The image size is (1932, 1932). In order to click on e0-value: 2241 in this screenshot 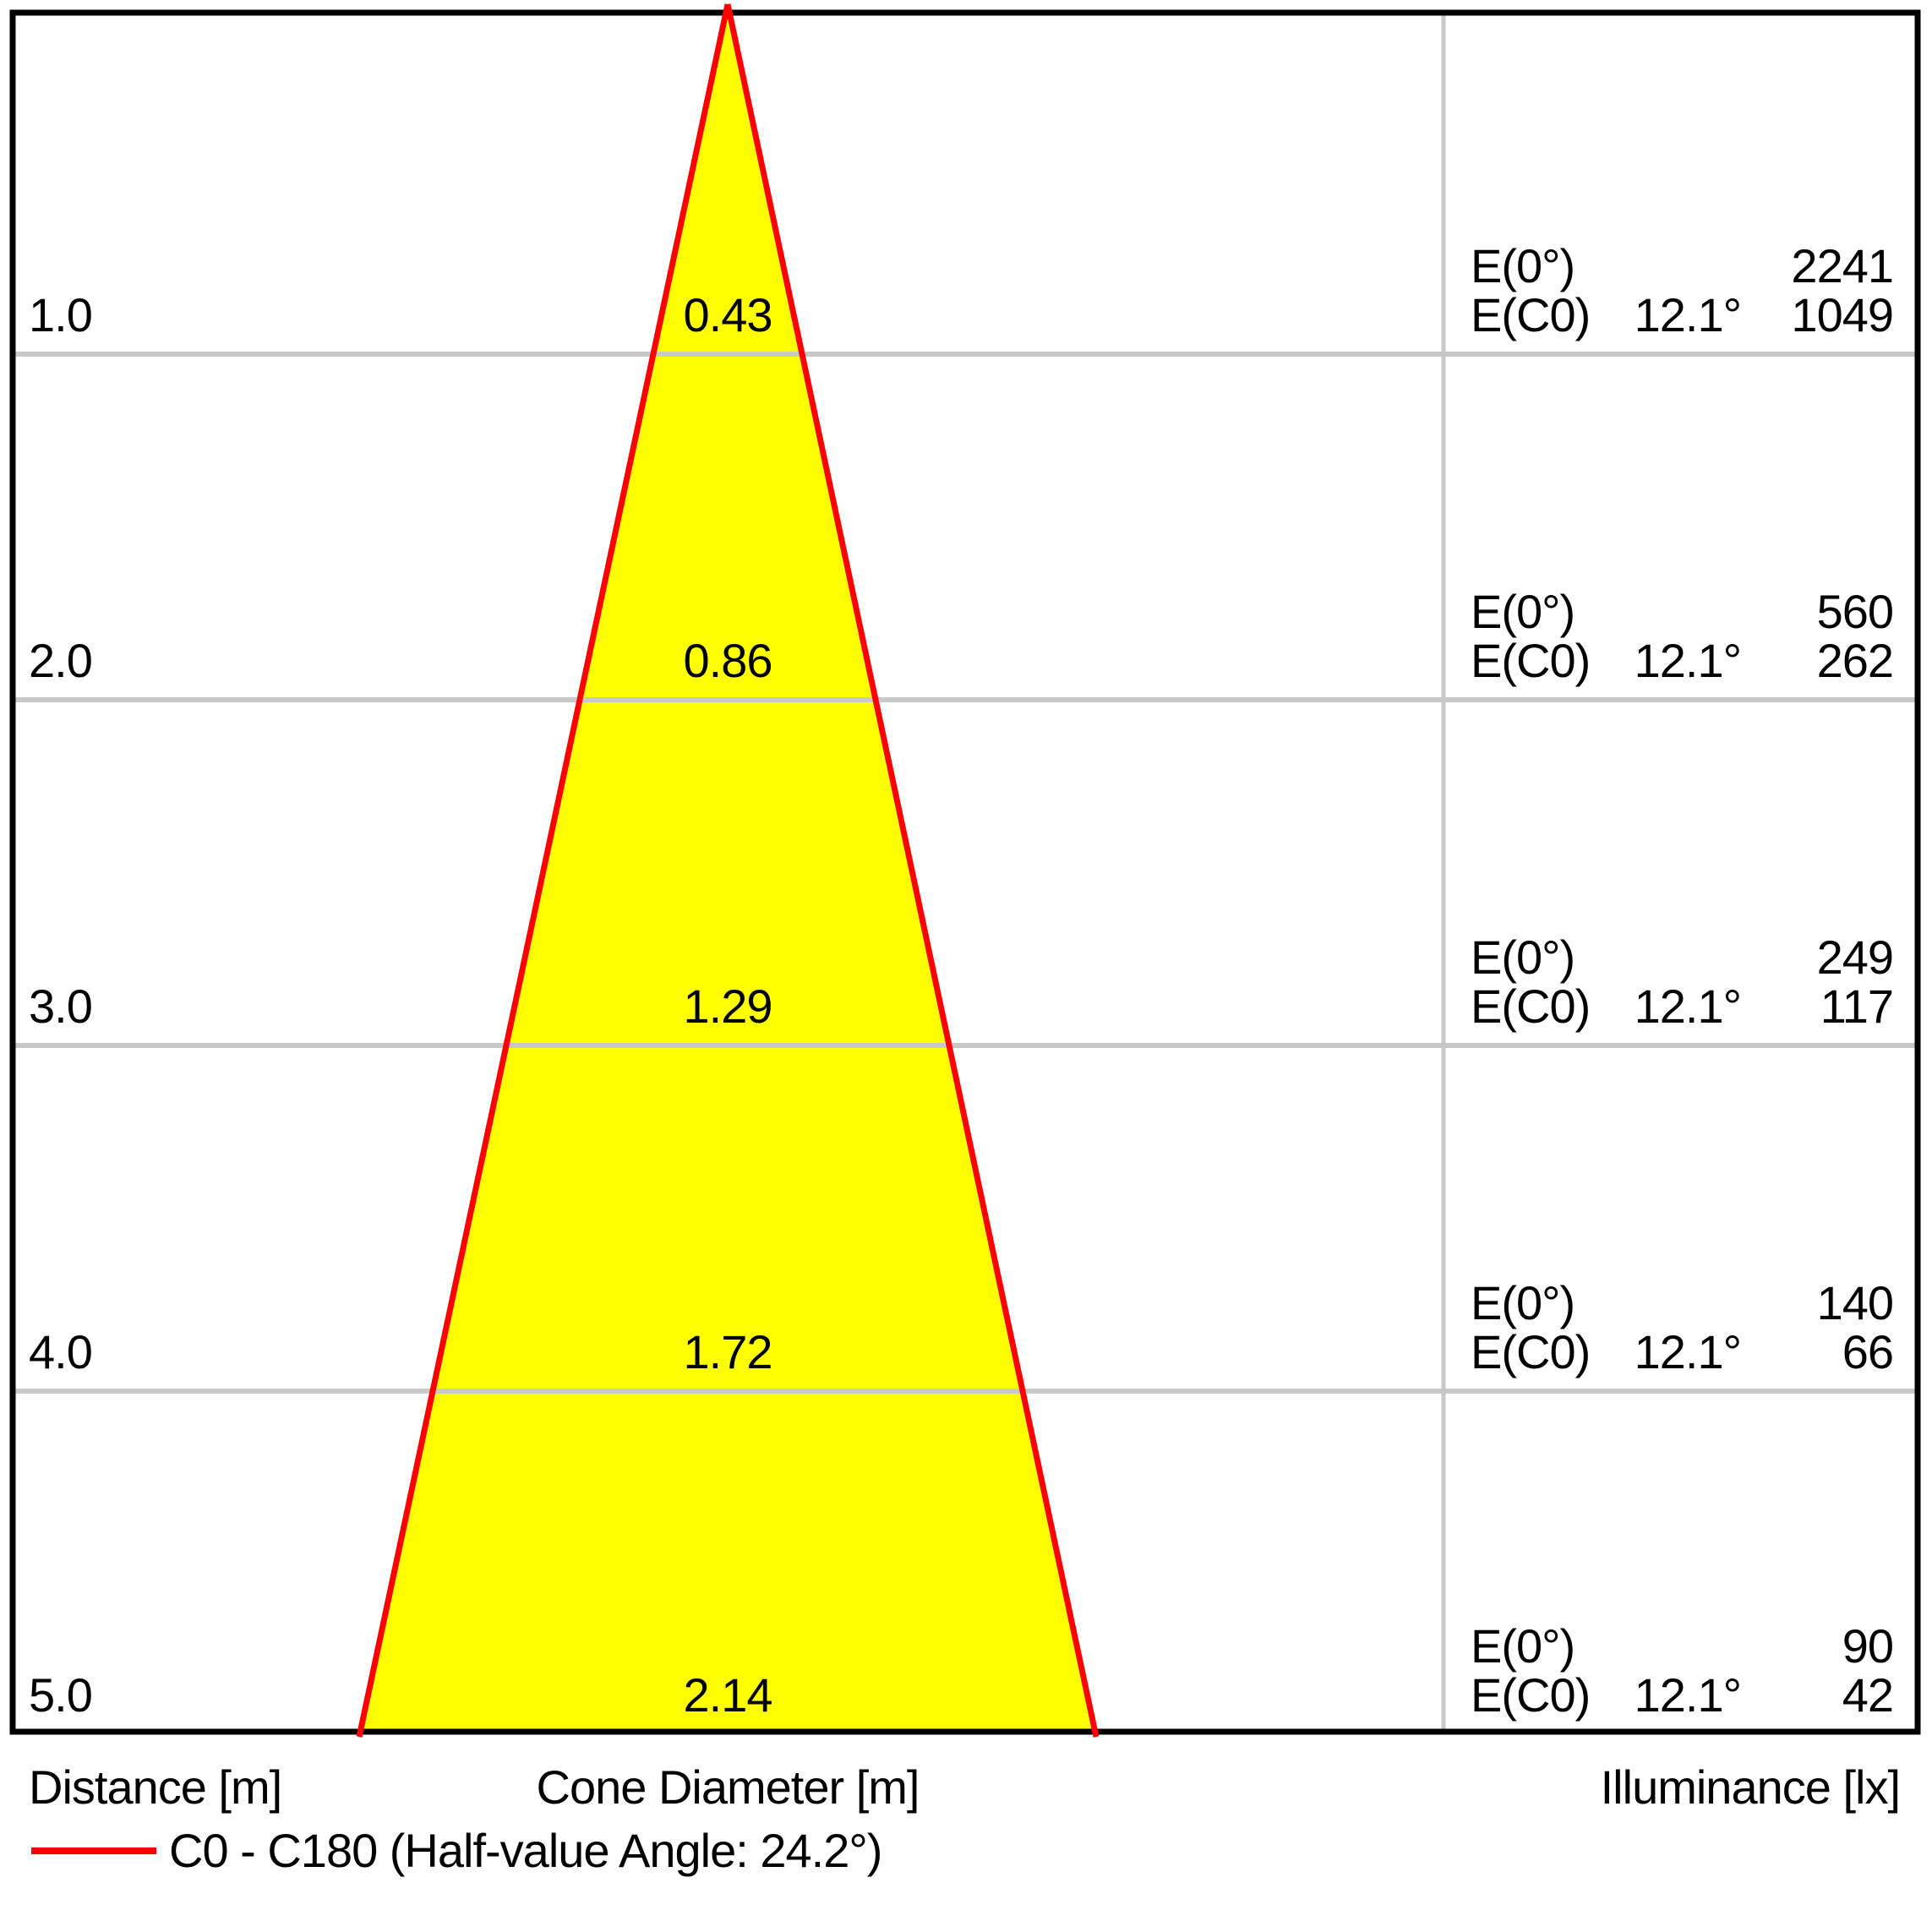, I will do `click(1842, 265)`.